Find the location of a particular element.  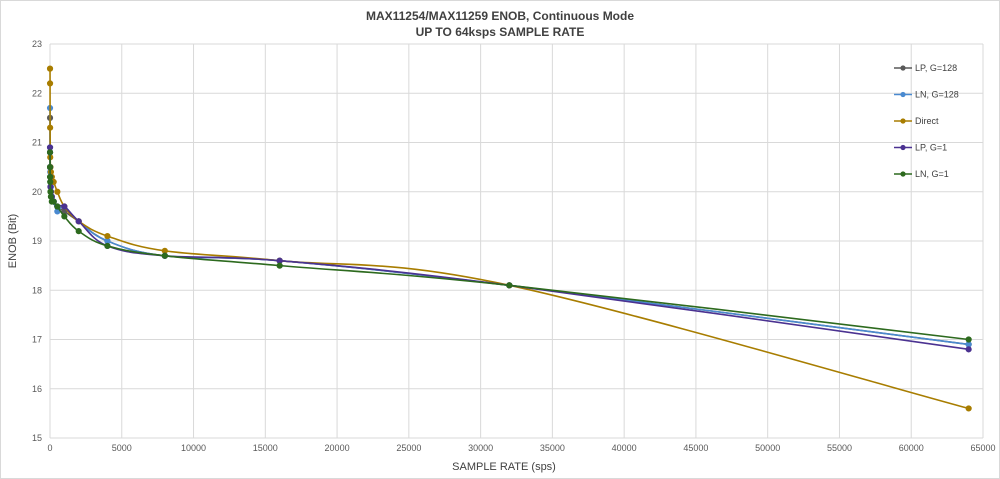

x-tick-label: 45000 is located at coordinates (695, 448).